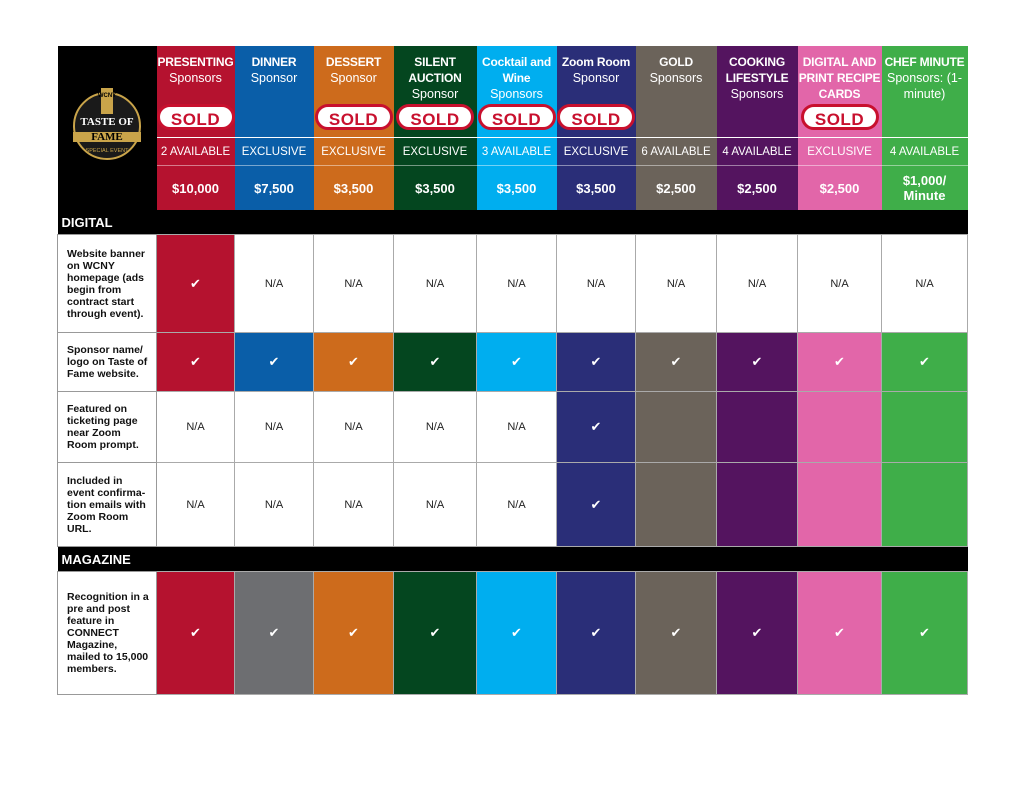  I want to click on logo-line2: FAME, so click(107, 137).